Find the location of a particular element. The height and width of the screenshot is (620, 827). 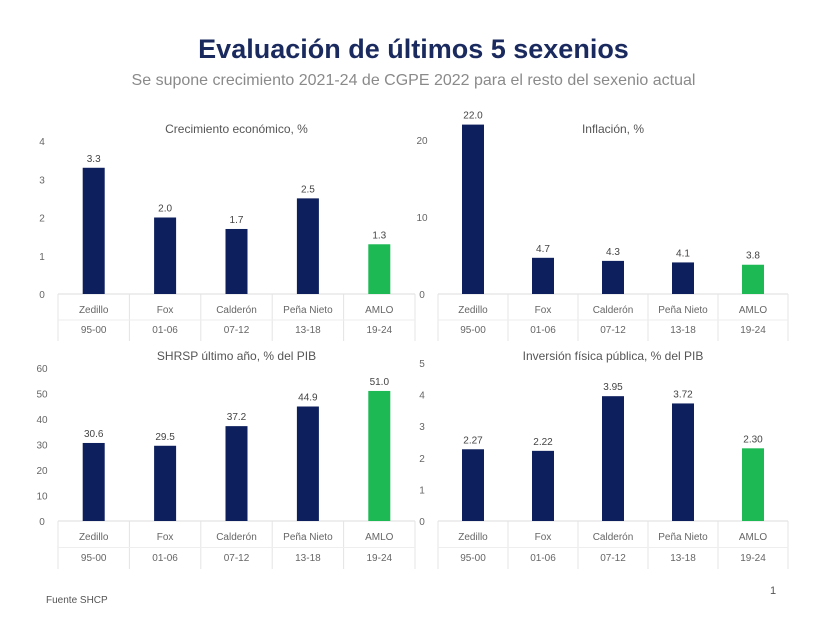

data-label: 1.7 is located at coordinates (237, 220).